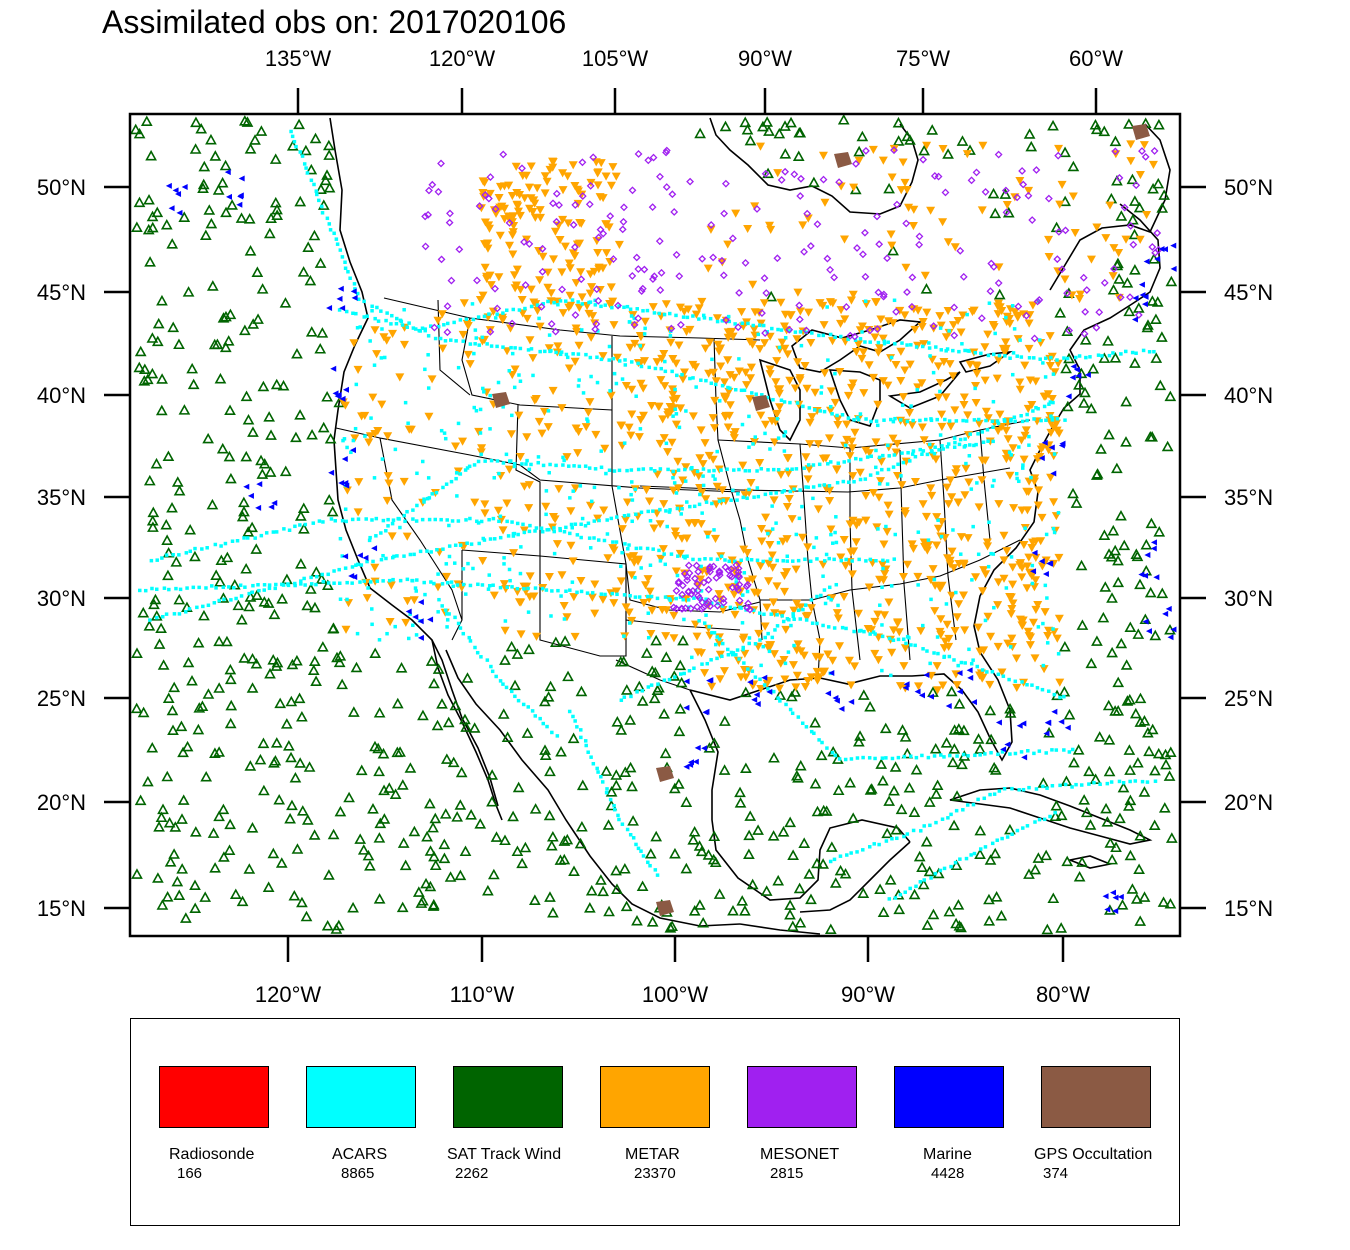 The width and height of the screenshot is (1350, 1250). What do you see at coordinates (501, 400) in the screenshot?
I see `gps-occultation-marker` at bounding box center [501, 400].